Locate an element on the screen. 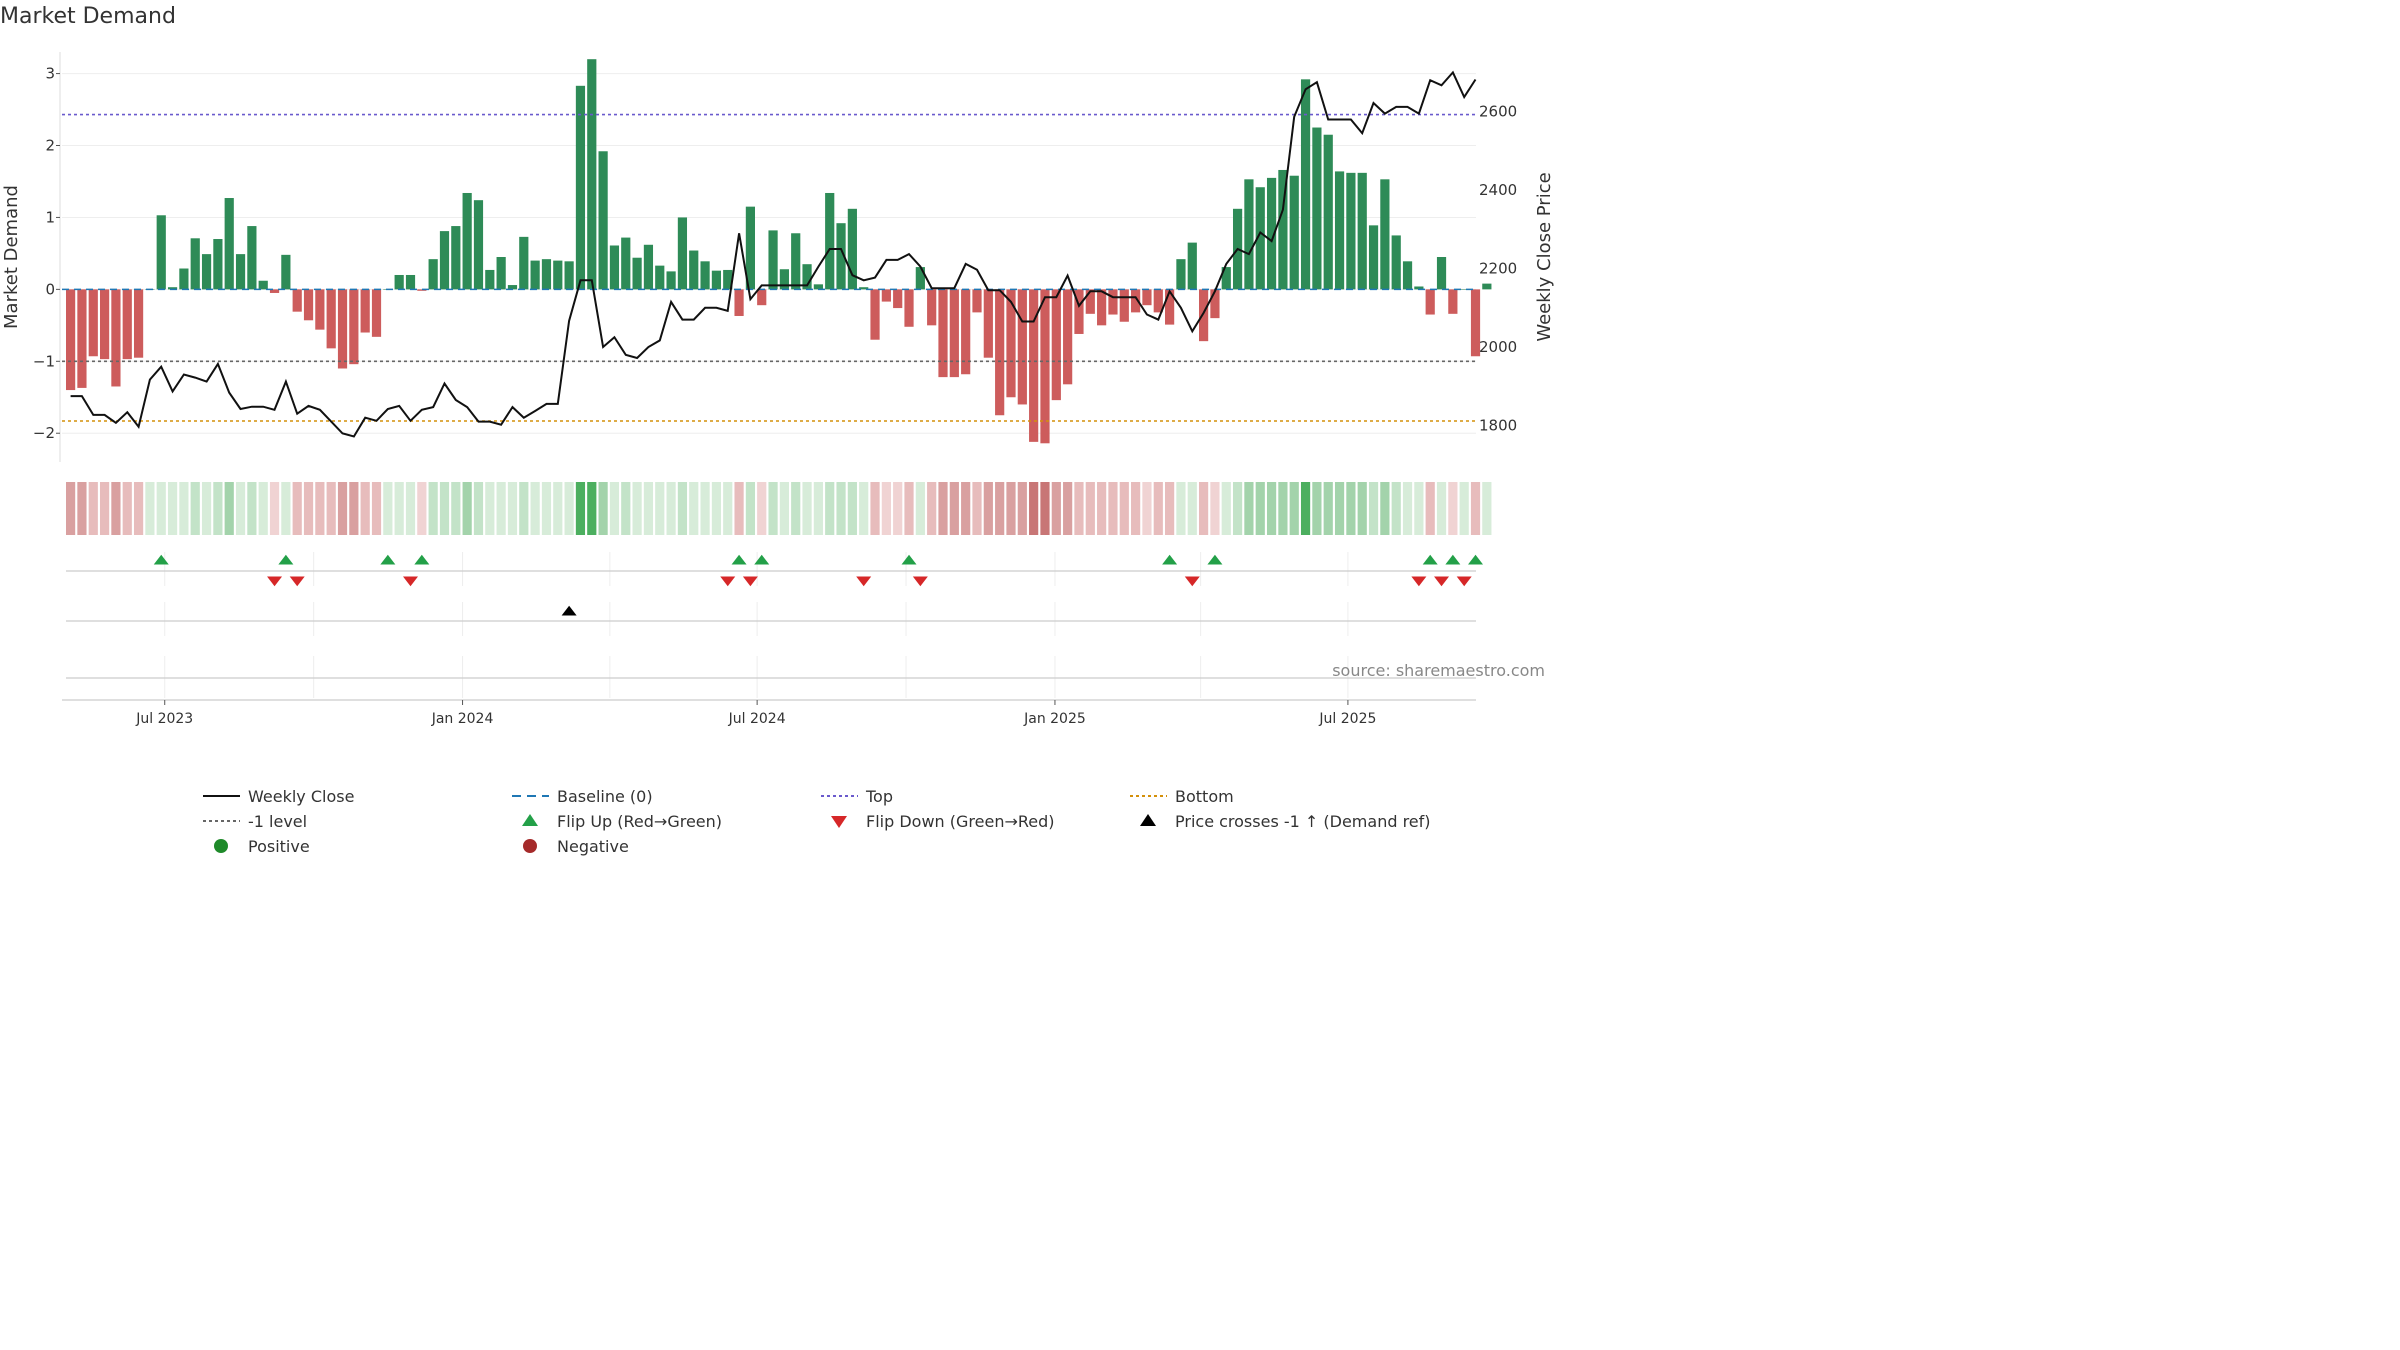 This screenshot has height=1350, width=2400. x-tick-label: Jul 2025 is located at coordinates (1347, 719).